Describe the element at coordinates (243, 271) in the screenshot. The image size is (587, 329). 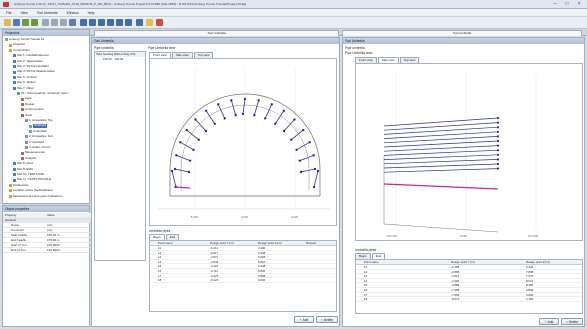
I see `table-row: 16 -3.711 6.806` at that location.